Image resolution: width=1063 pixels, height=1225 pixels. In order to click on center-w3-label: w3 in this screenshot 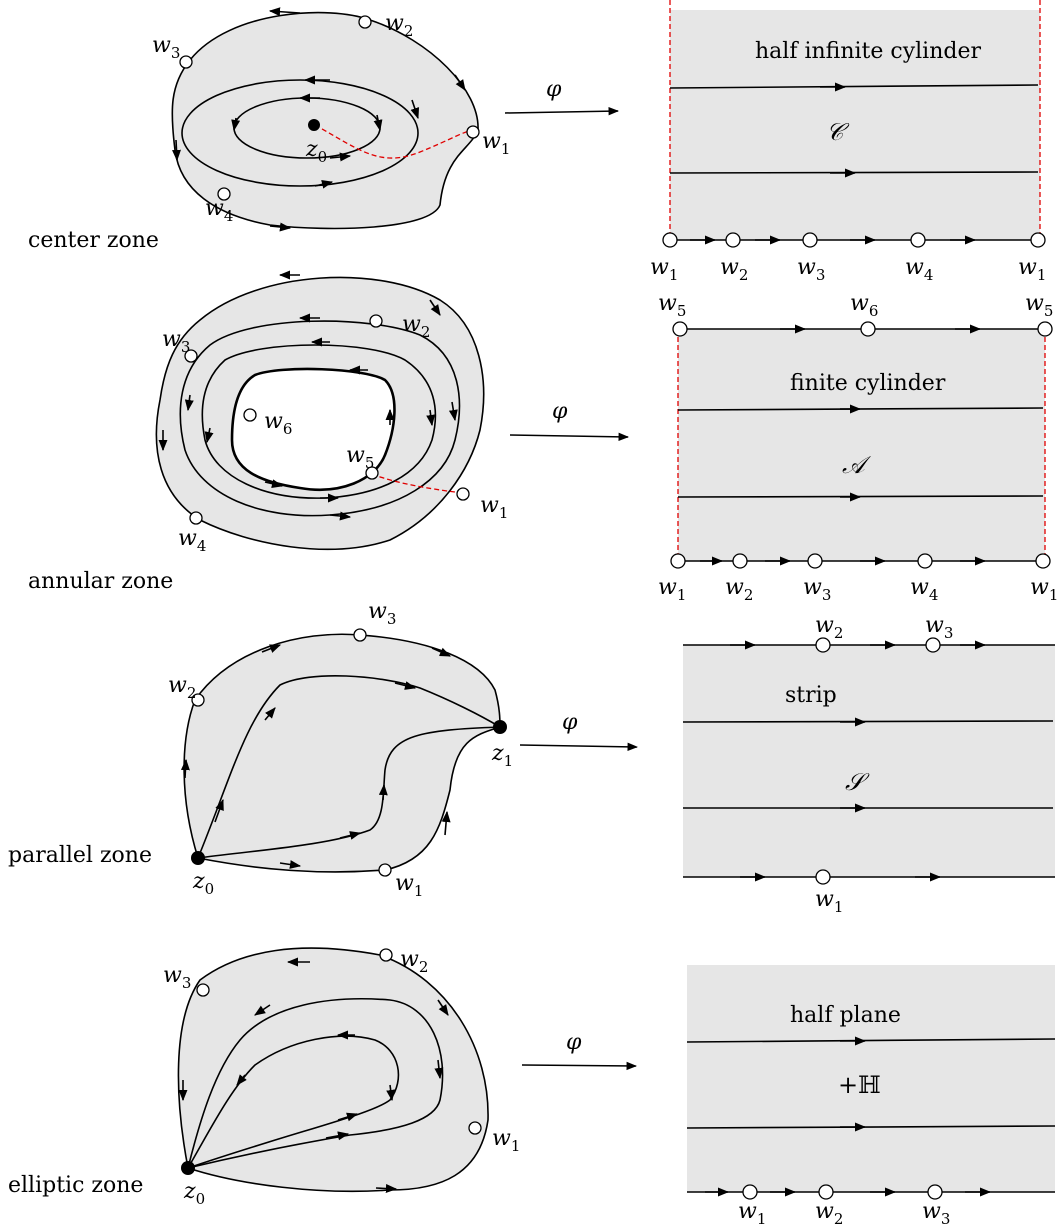, I will do `click(166, 47)`.